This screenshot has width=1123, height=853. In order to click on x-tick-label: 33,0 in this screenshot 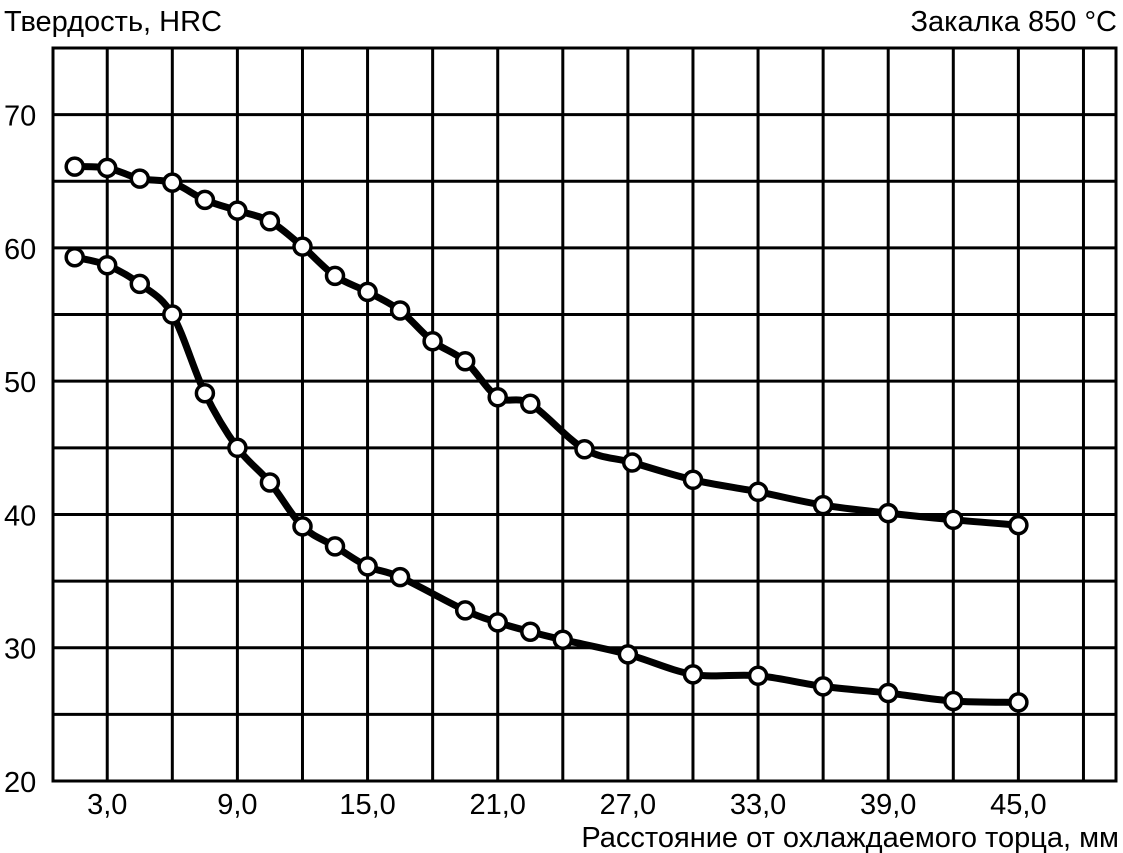, I will do `click(758, 805)`.